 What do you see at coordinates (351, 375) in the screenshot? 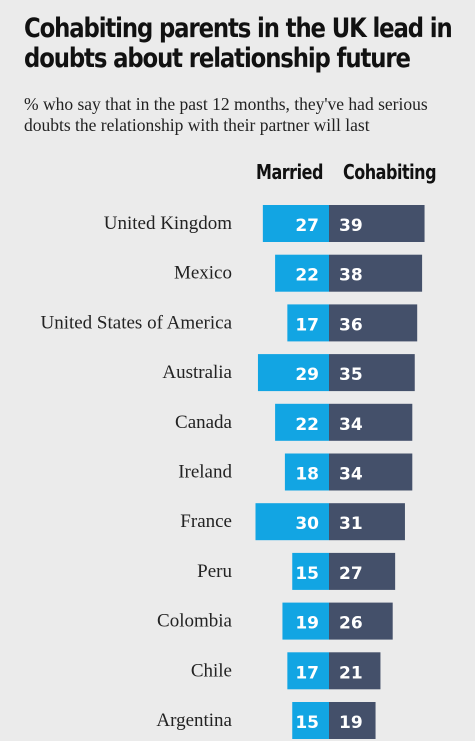
I see `value-label-cohabiting: 35` at bounding box center [351, 375].